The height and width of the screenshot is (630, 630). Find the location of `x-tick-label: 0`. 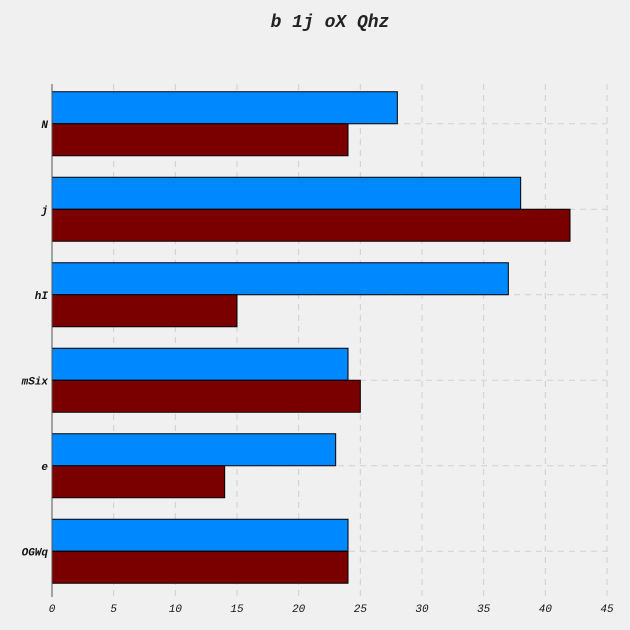

x-tick-label: 0 is located at coordinates (52, 610).